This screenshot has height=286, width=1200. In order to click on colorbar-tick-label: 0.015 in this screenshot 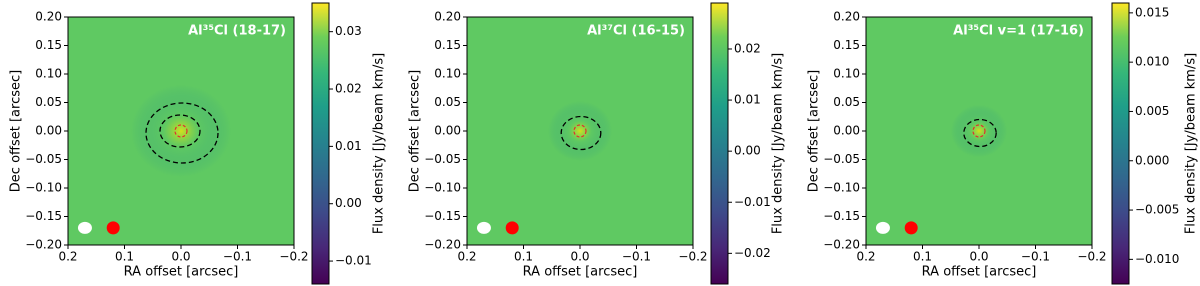, I will do `click(1152, 12)`.